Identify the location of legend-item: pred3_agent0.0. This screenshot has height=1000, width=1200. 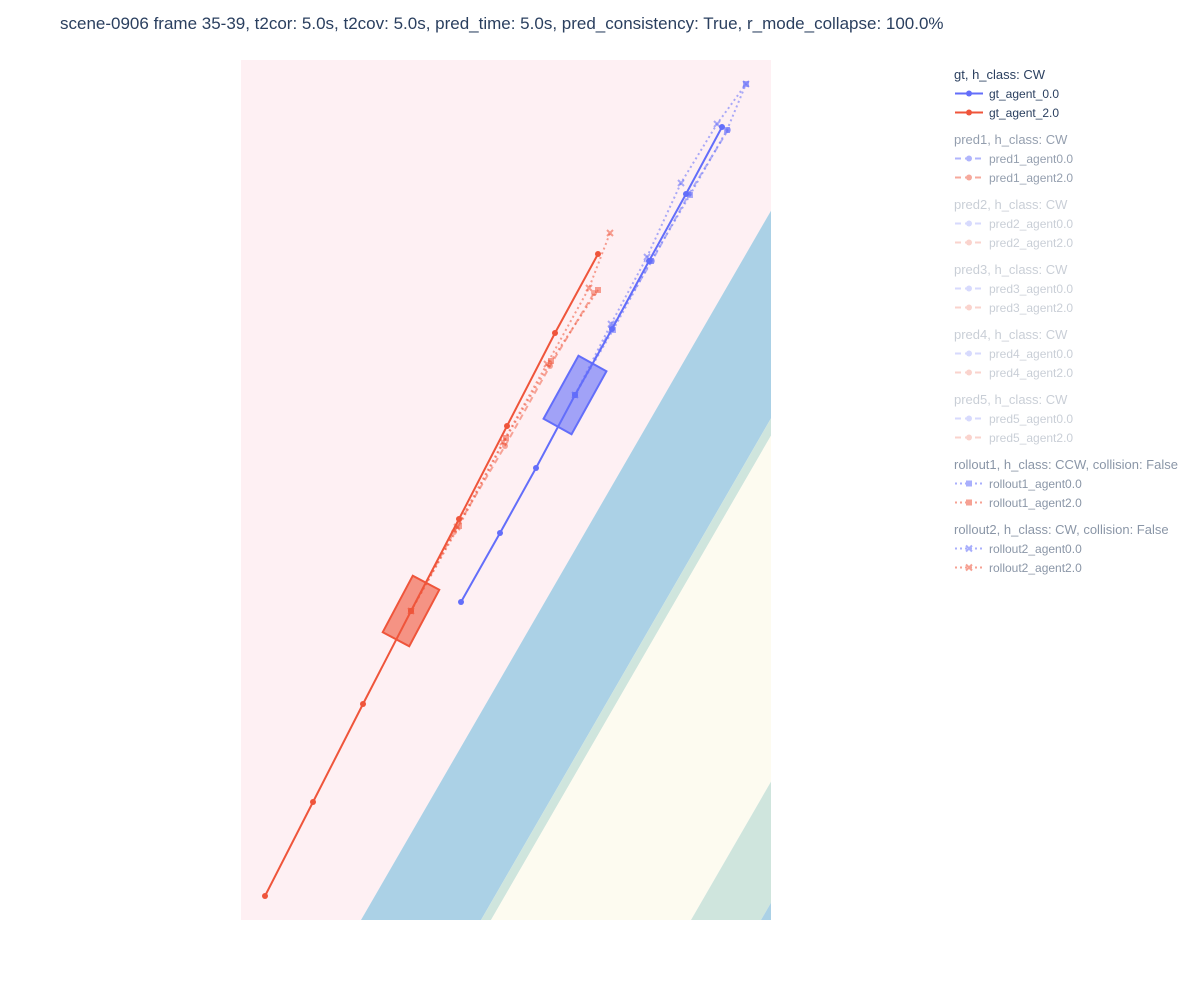
(1074, 288).